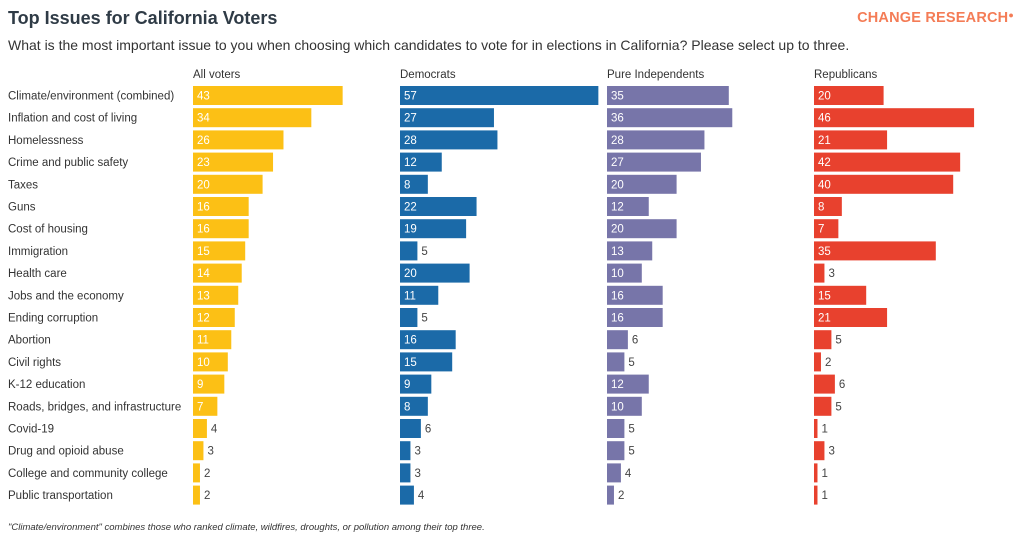  What do you see at coordinates (628, 474) in the screenshot?
I see `data-label: 4` at bounding box center [628, 474].